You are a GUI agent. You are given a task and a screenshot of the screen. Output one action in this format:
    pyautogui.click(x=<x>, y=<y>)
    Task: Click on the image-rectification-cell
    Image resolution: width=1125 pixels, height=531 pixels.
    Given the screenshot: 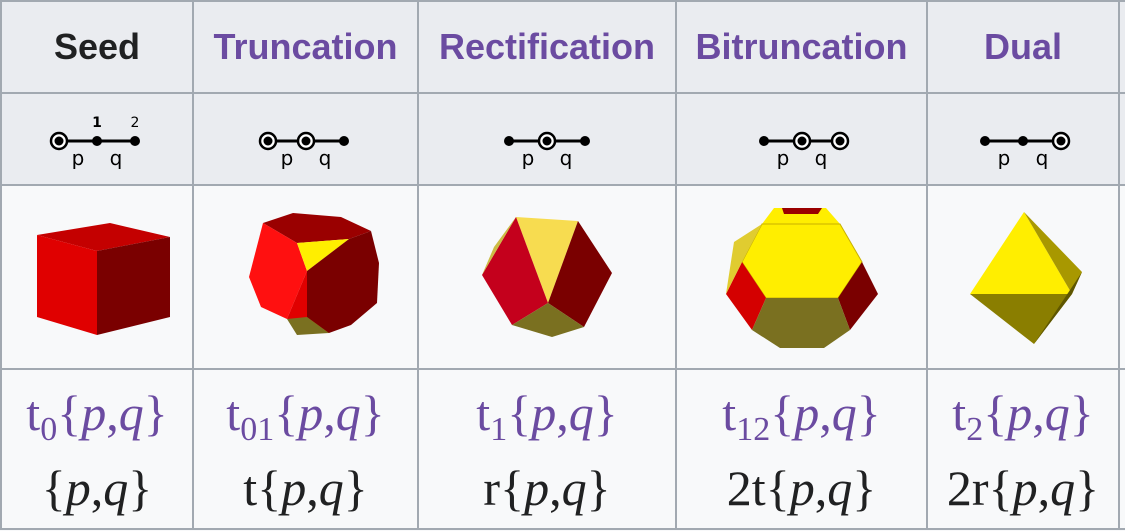 What is the action you would take?
    pyautogui.click(x=547, y=277)
    